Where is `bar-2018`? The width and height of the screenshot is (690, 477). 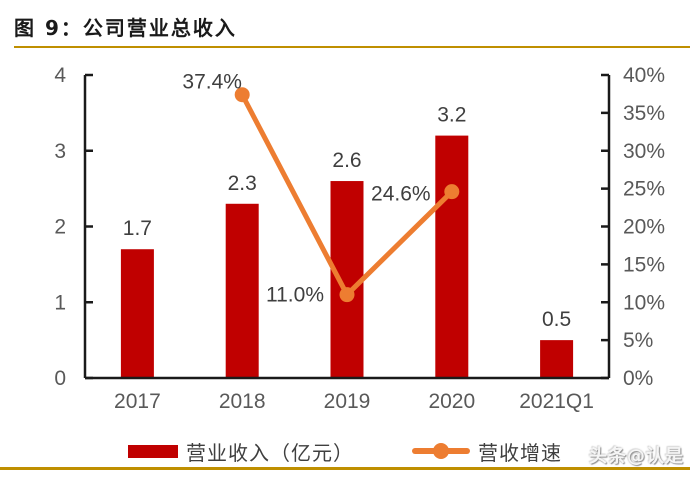
bar-2018 is located at coordinates (242, 290).